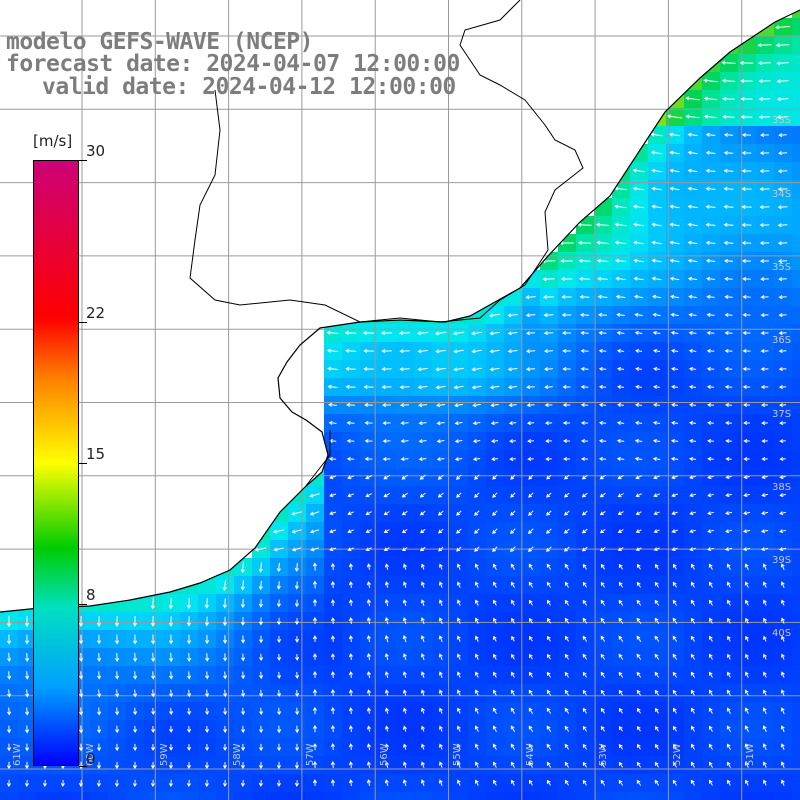 This screenshot has width=800, height=800. What do you see at coordinates (17, 754) in the screenshot?
I see `longitude-label: 61W` at bounding box center [17, 754].